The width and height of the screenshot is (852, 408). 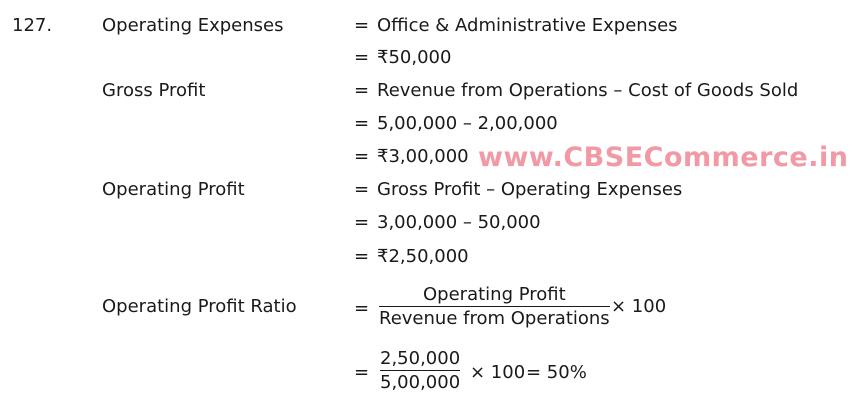 I want to click on denominator: 5,00,000, so click(x=420, y=382).